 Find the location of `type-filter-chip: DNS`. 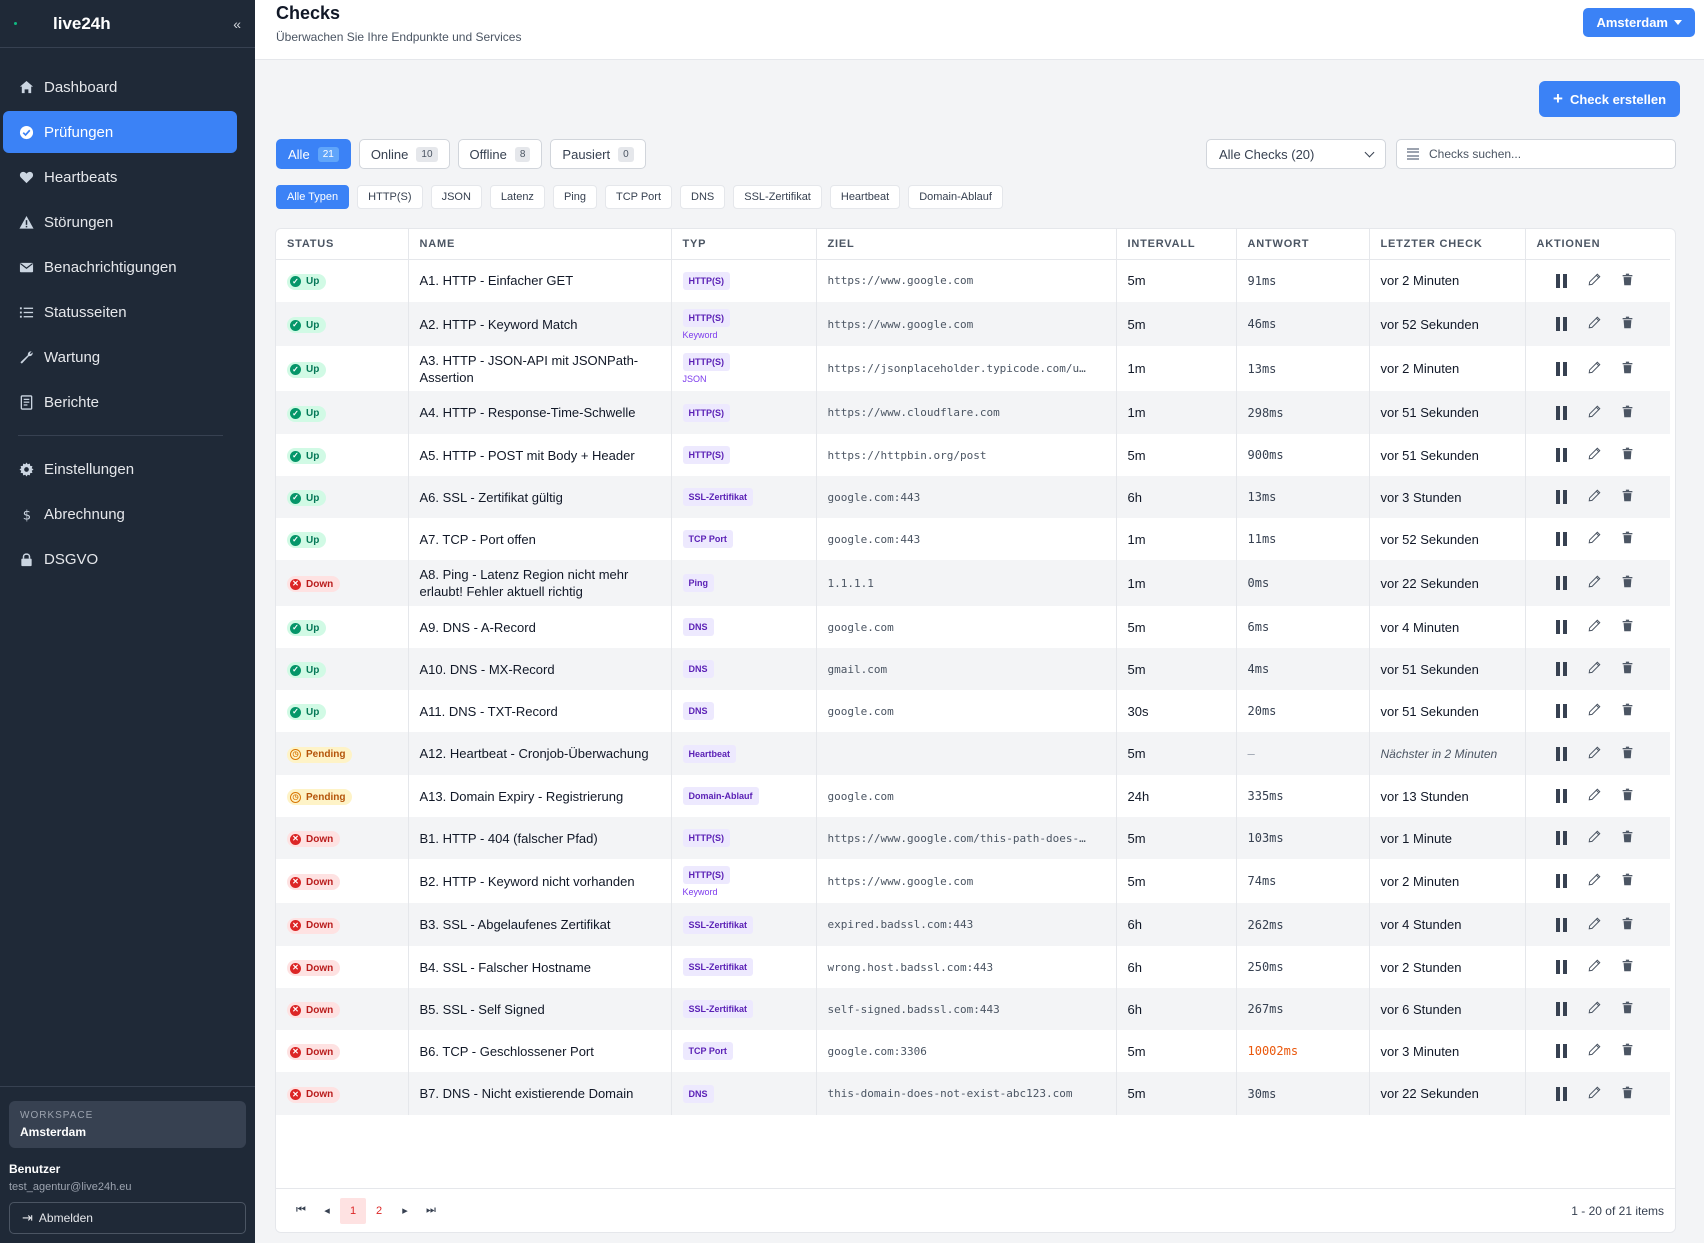

type-filter-chip: DNS is located at coordinates (703, 197).